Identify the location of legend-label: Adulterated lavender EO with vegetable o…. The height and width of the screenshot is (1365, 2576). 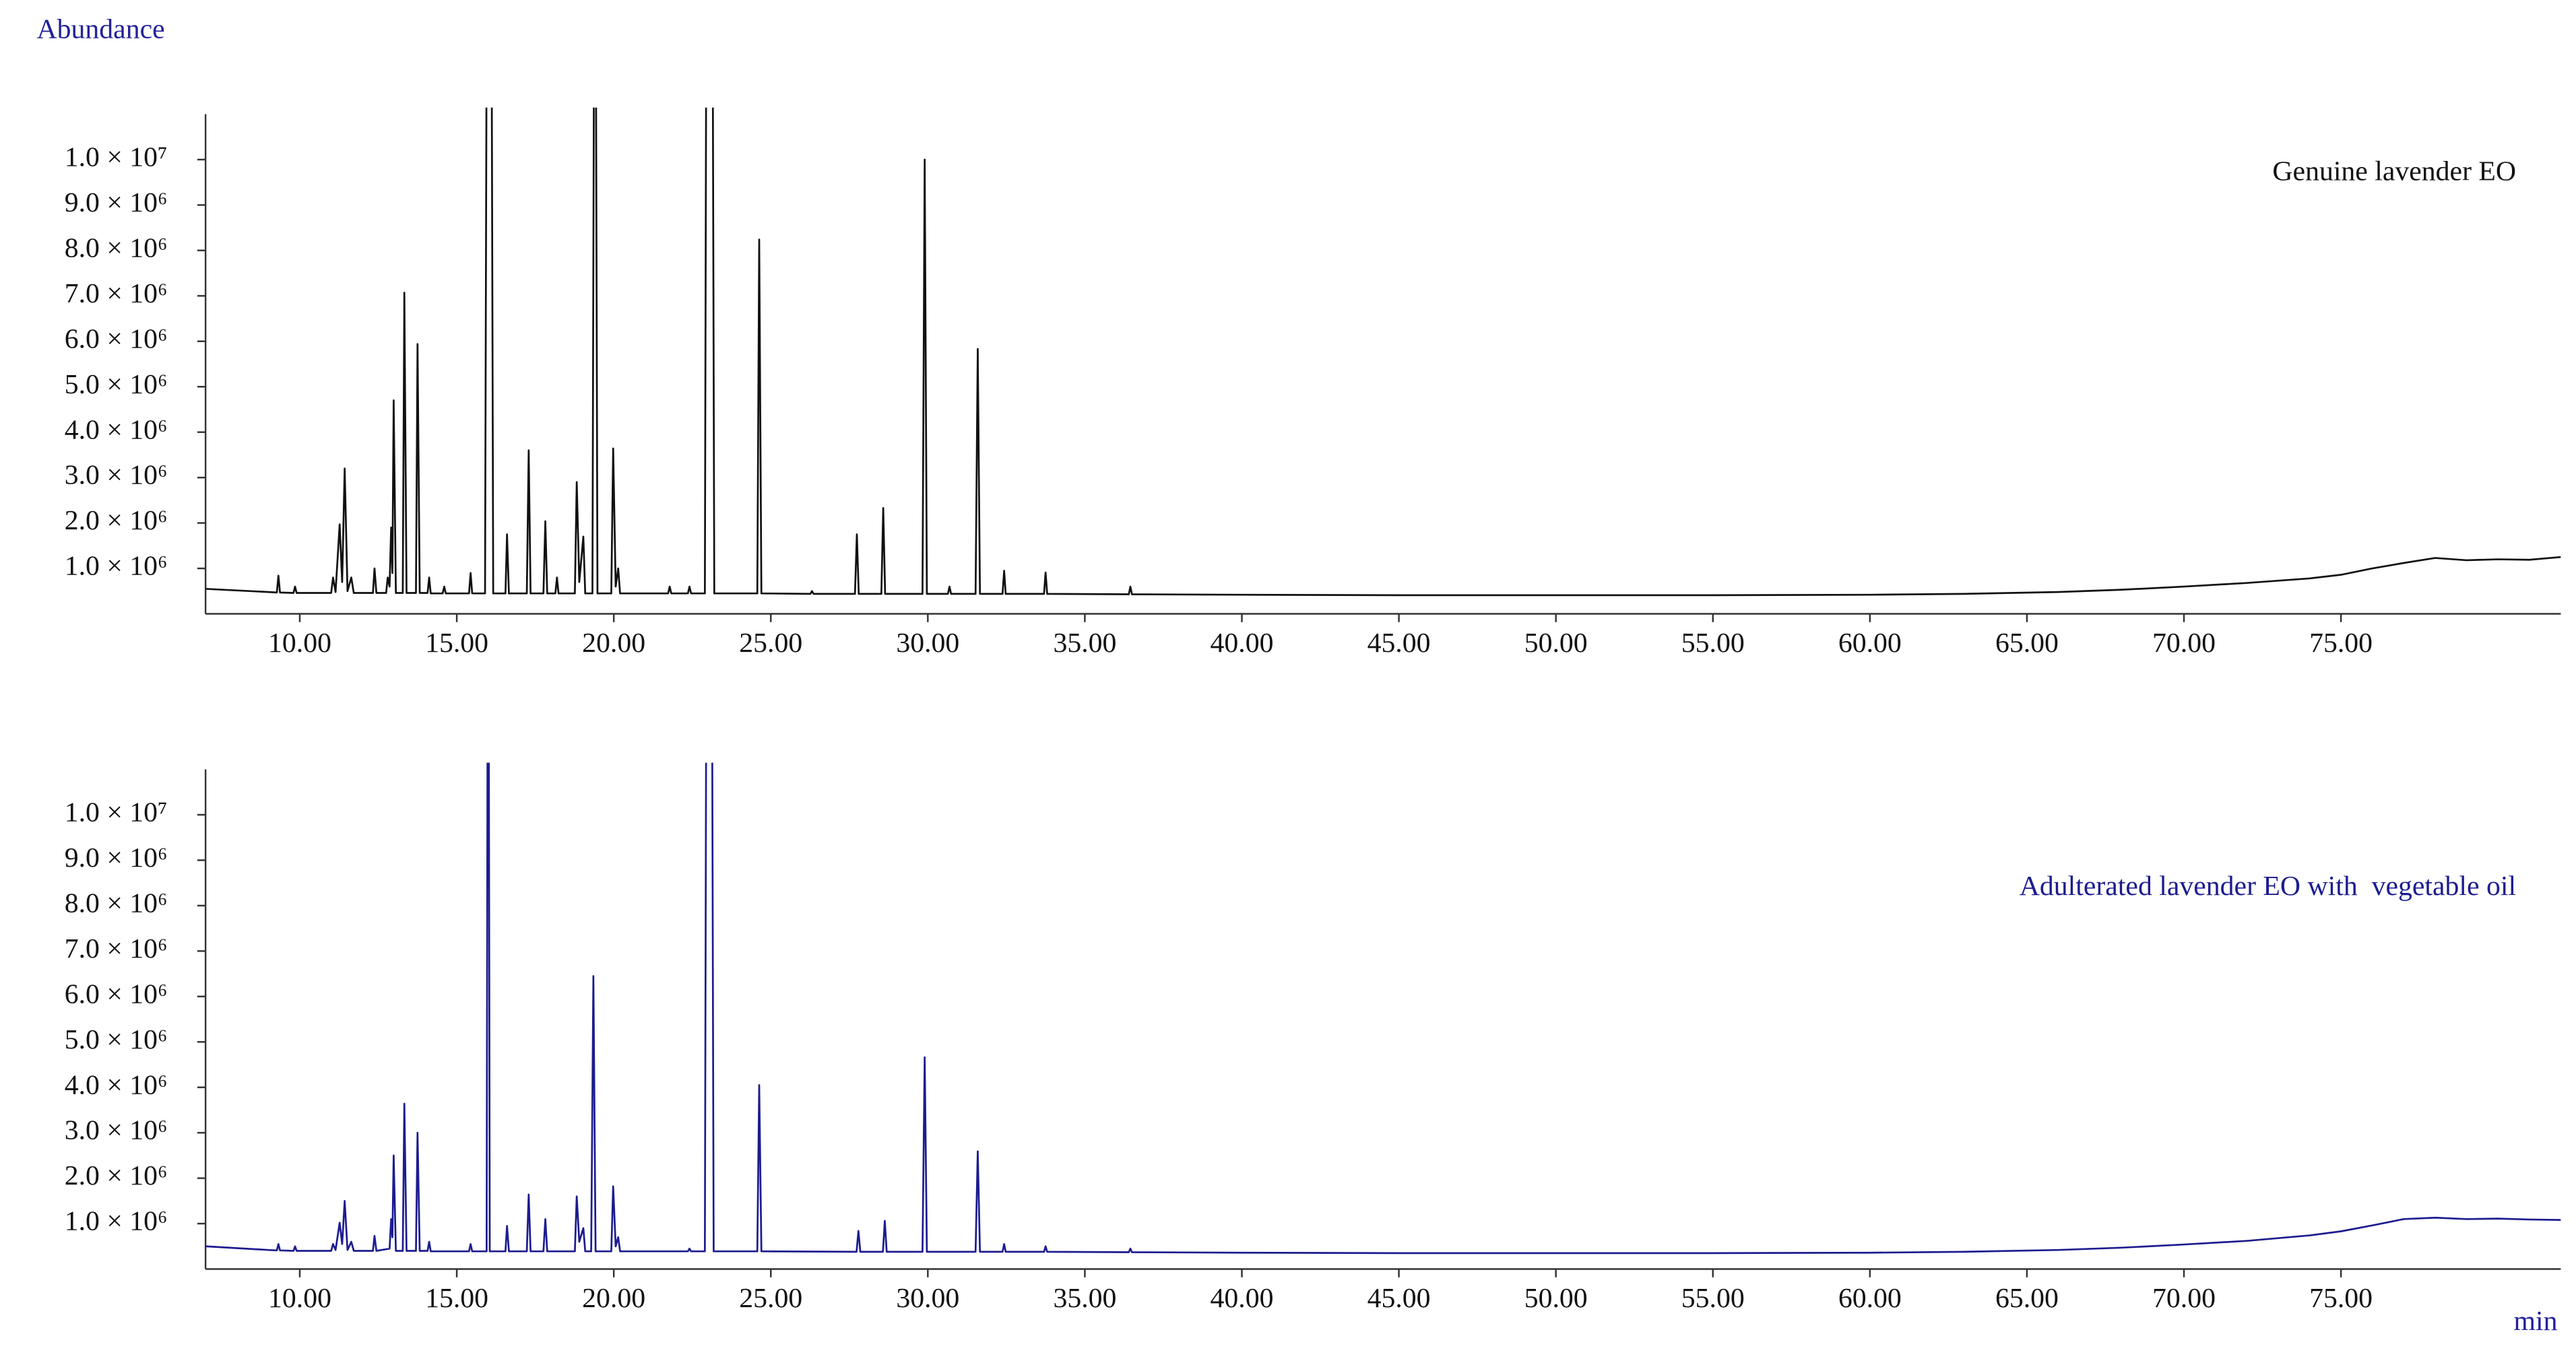
(2268, 886).